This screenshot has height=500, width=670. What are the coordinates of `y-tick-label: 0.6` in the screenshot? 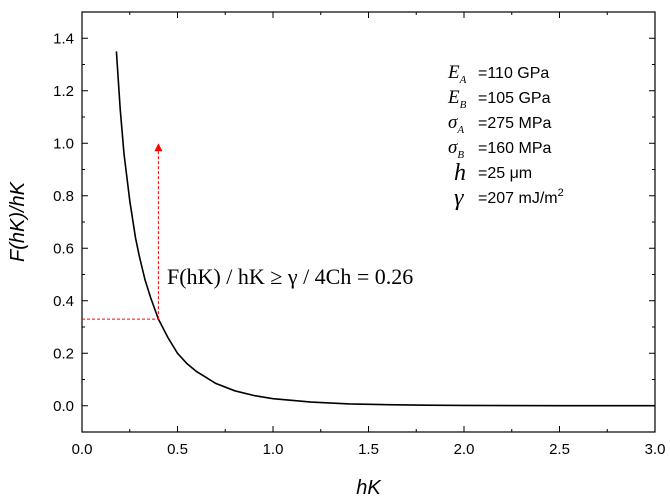 It's located at (63, 248).